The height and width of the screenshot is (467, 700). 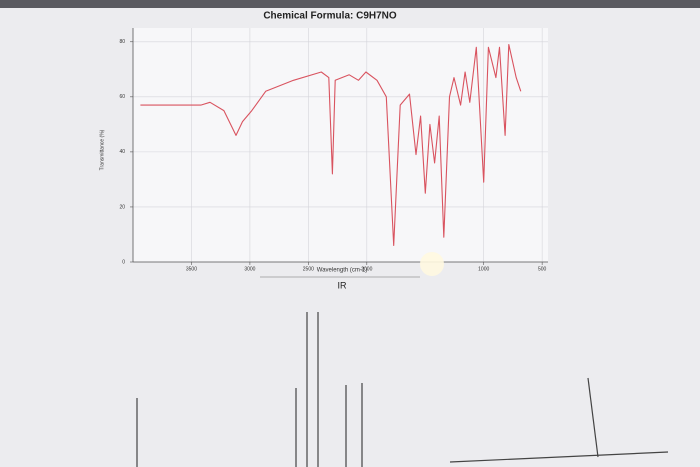 What do you see at coordinates (122, 152) in the screenshot?
I see `y-tick-label: 40` at bounding box center [122, 152].